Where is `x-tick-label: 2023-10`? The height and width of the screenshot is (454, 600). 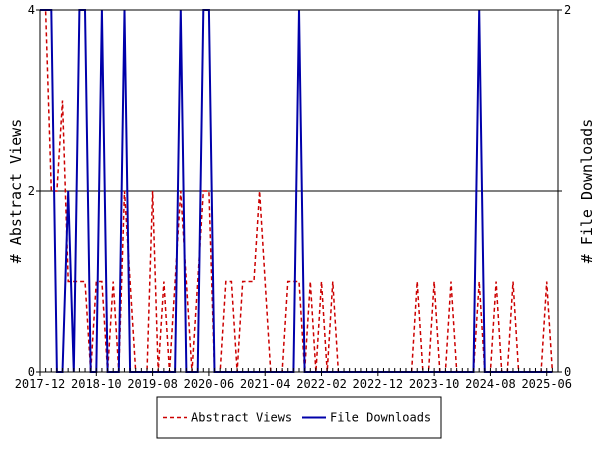 x-tick-label: 2023-10 is located at coordinates (434, 384).